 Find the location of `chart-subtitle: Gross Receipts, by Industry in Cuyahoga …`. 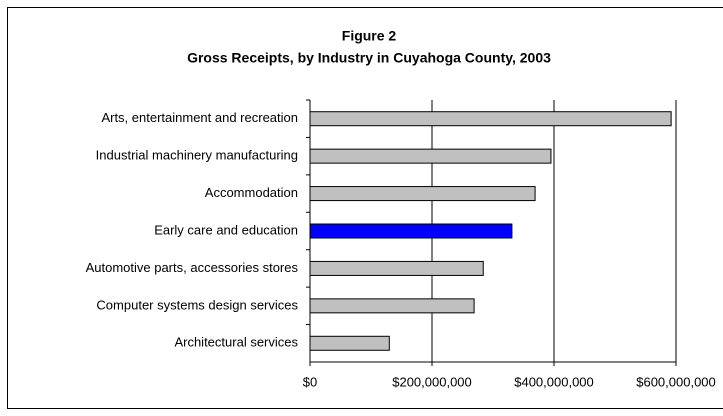

chart-subtitle: Gross Receipts, by Industry in Cuyahoga … is located at coordinates (369, 58).